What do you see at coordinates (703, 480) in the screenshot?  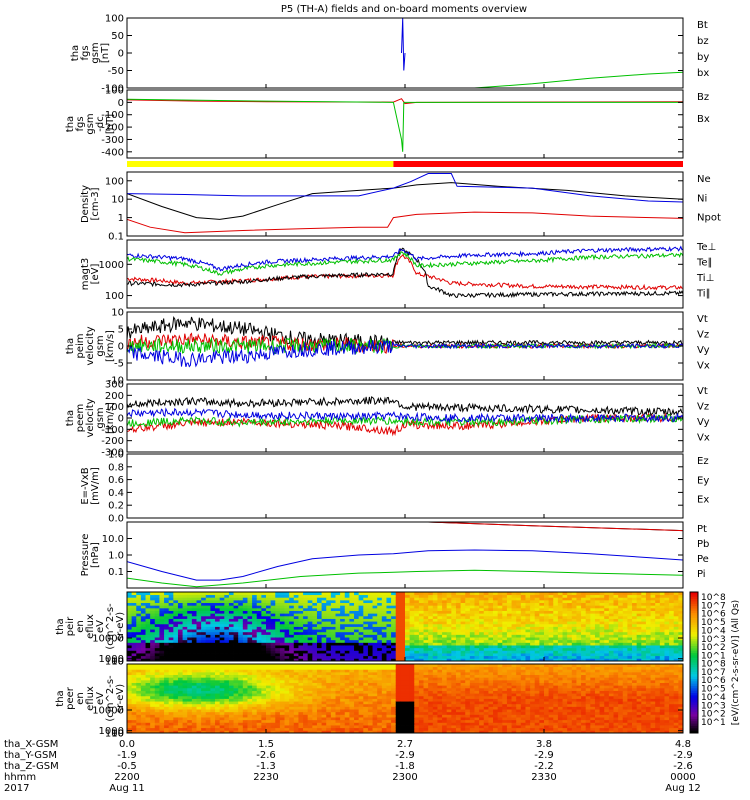 I see `legend-entry-Ey: Ey` at bounding box center [703, 480].